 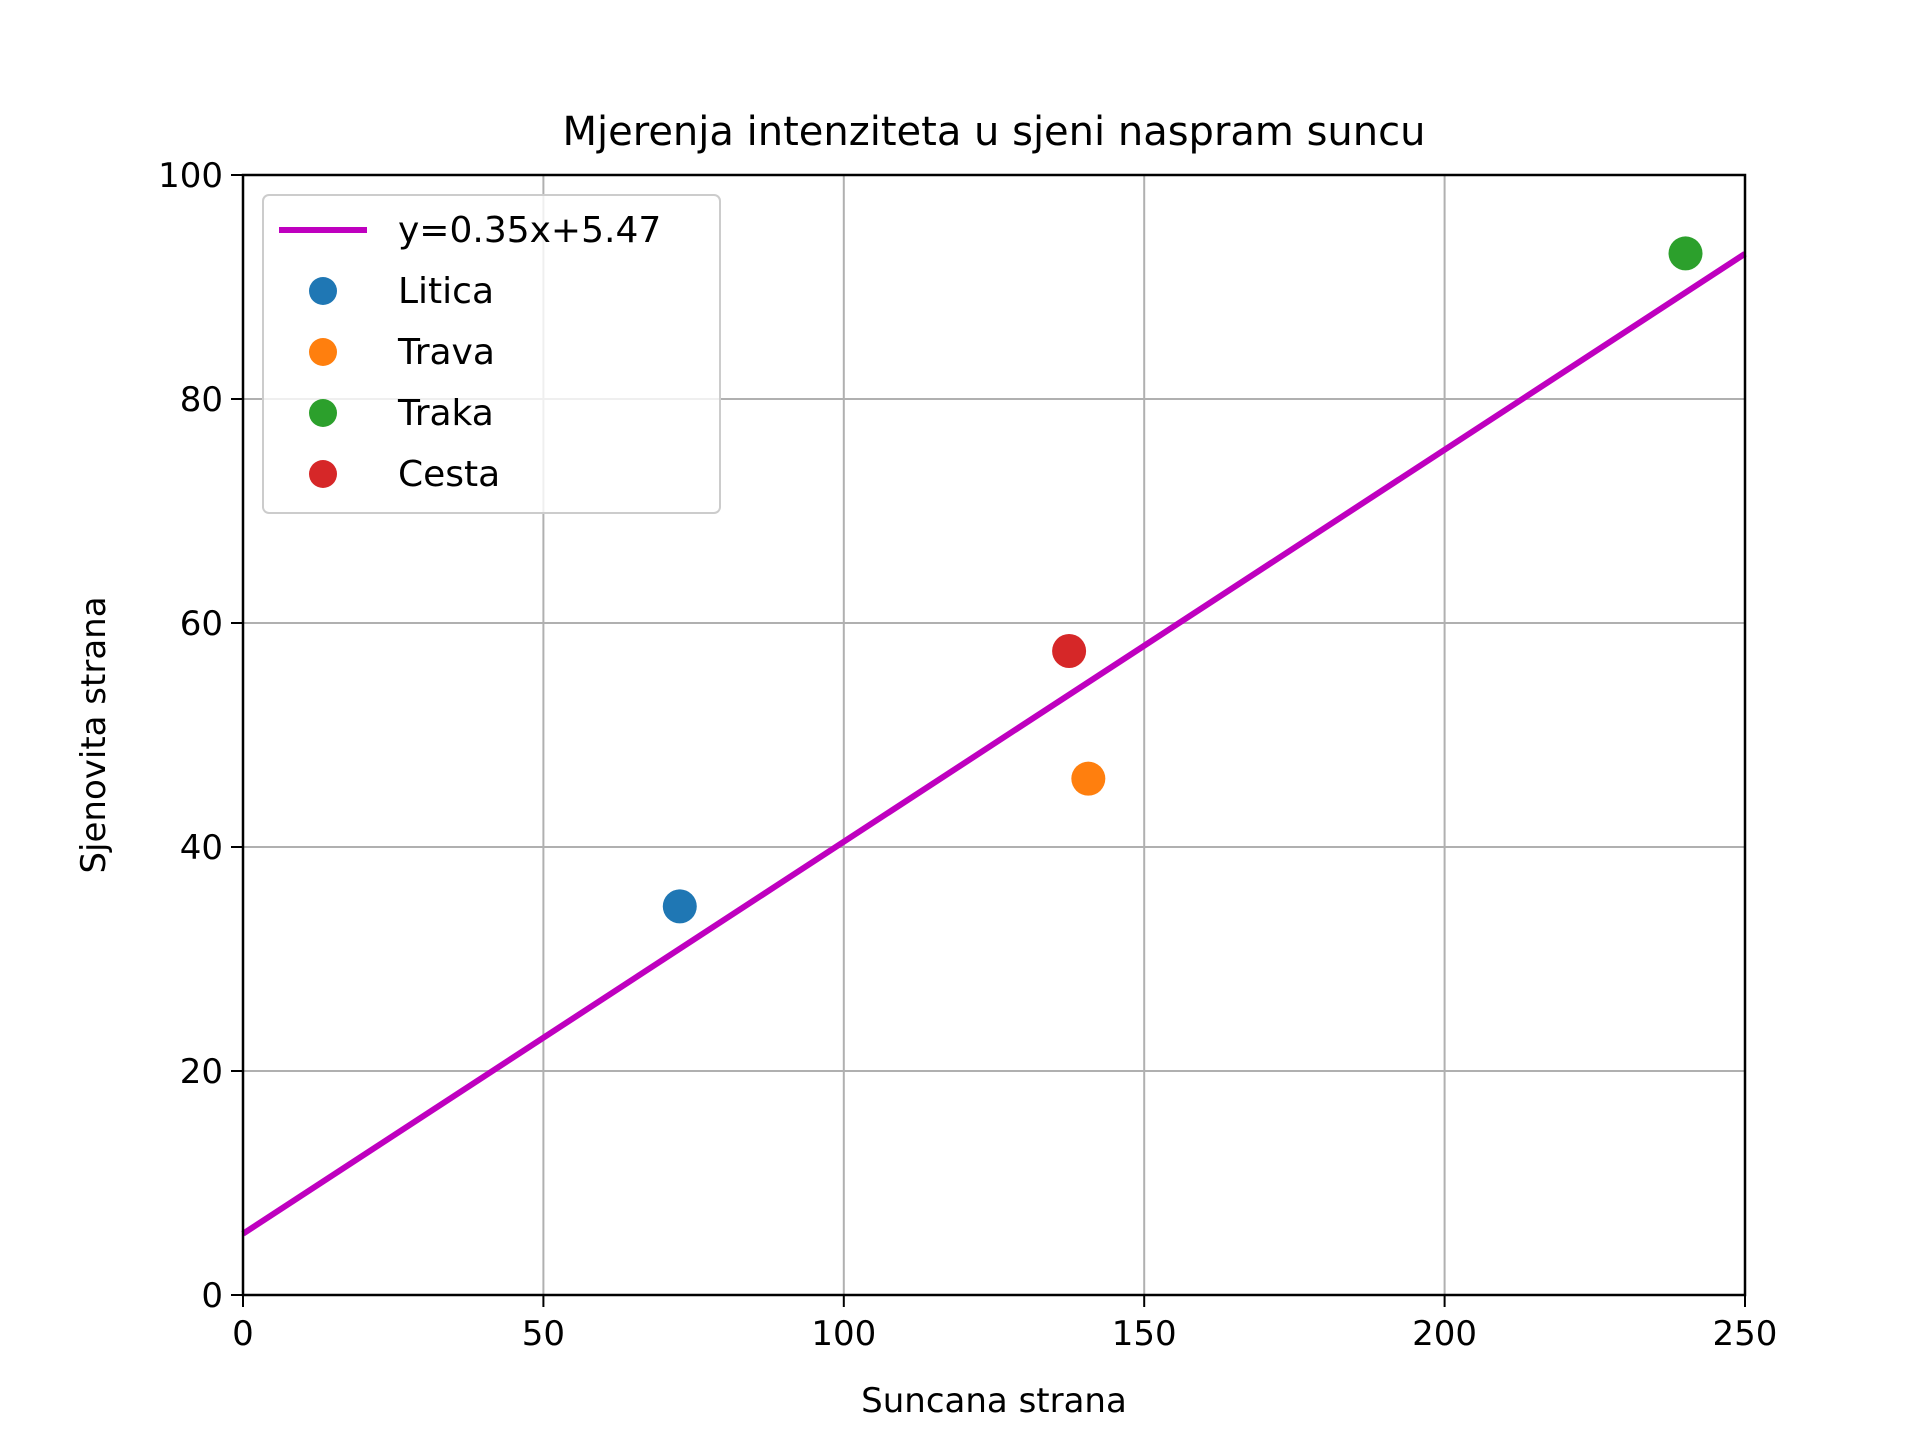 I want to click on legend: y=0.35x+5.47 Litica Trava Traka Cesta, so click(x=491, y=354).